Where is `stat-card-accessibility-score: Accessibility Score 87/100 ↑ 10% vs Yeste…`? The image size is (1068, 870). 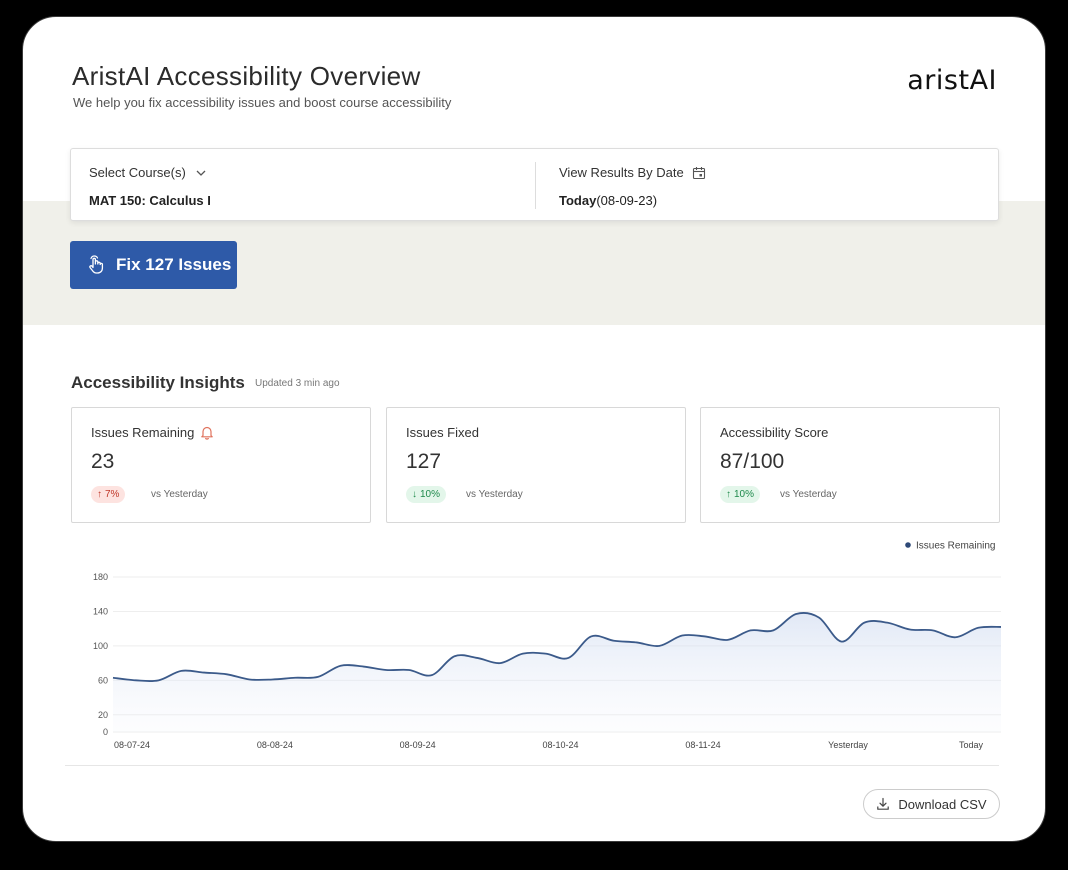 stat-card-accessibility-score: Accessibility Score 87/100 ↑ 10% vs Yeste… is located at coordinates (850, 465).